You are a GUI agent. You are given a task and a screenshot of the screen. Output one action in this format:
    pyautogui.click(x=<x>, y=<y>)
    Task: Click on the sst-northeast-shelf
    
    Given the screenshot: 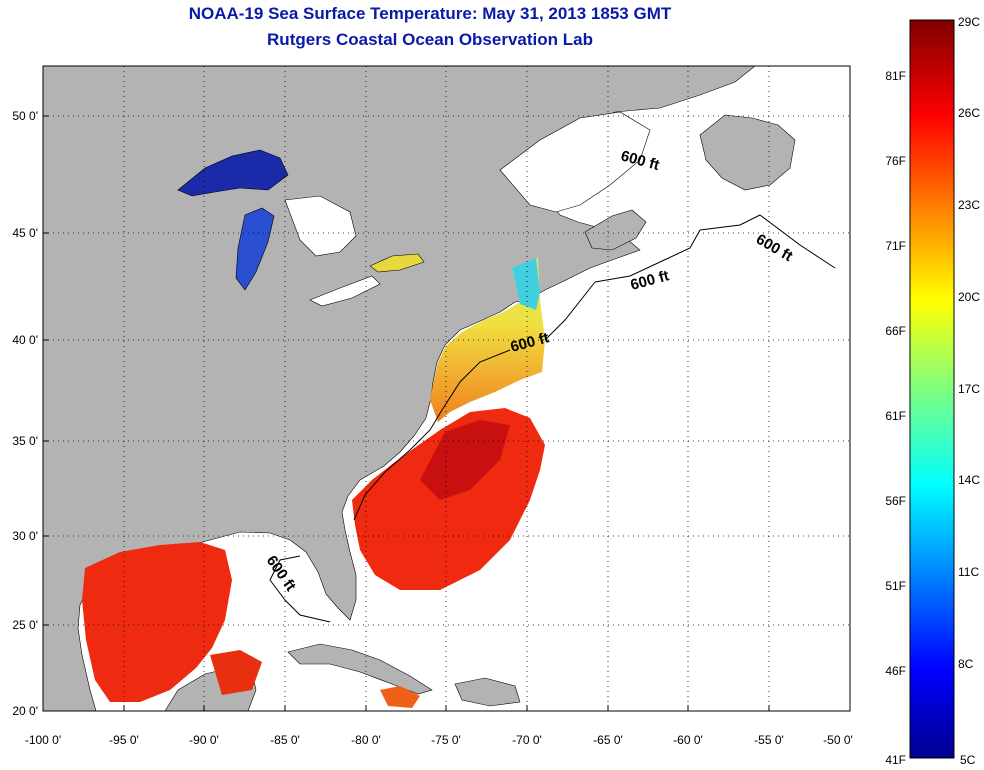 What is the action you would take?
    pyautogui.click(x=487, y=340)
    